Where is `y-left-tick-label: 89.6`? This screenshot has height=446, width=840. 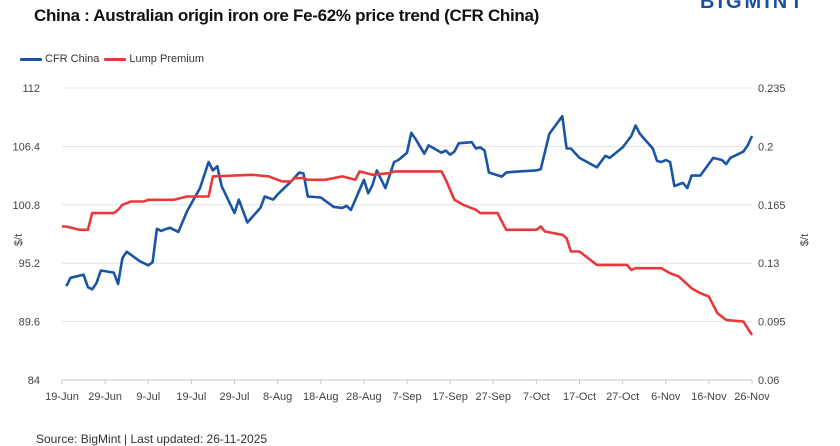
y-left-tick-label: 89.6 is located at coordinates (29, 323).